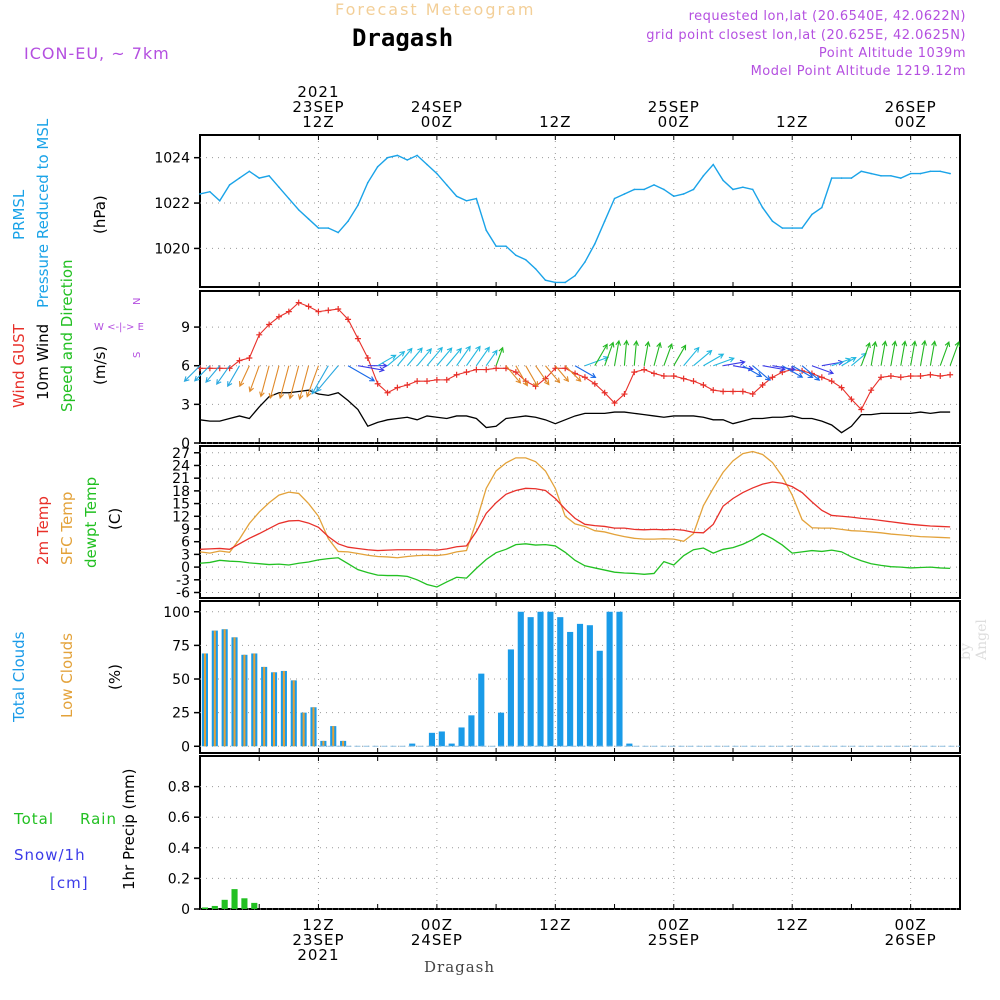  What do you see at coordinates (43, 362) in the screenshot?
I see `legend-10m-wind: 10m Wind` at bounding box center [43, 362].